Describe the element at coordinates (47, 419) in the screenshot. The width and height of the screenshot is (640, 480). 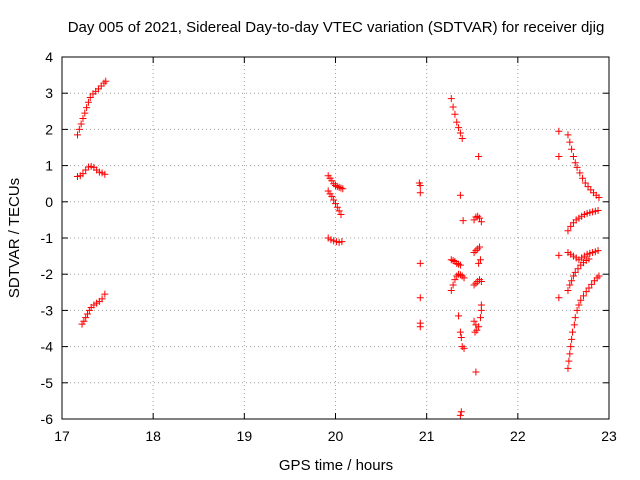
I see `y-tick-label: -6` at that location.